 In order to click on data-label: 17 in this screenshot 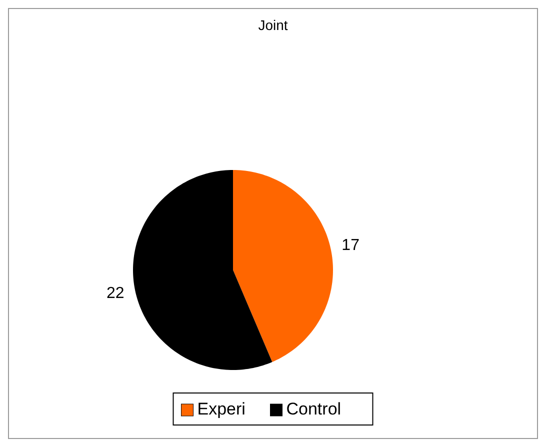, I will do `click(351, 245)`.